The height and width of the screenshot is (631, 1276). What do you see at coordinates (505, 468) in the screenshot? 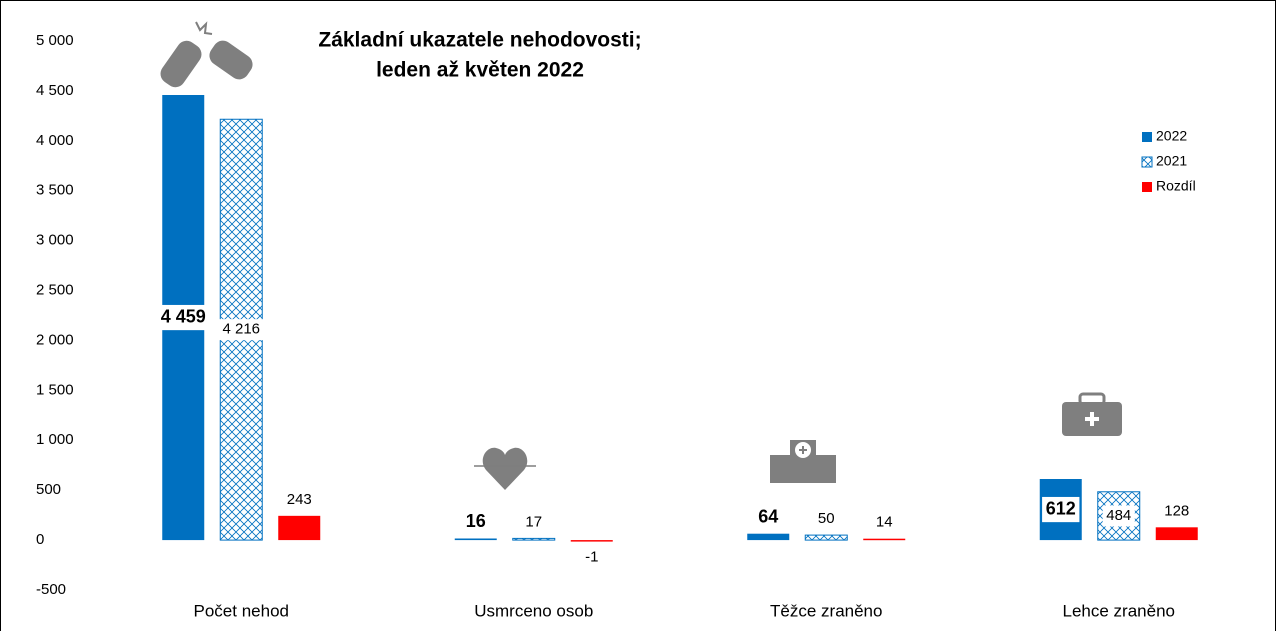
I see `heart-icon` at bounding box center [505, 468].